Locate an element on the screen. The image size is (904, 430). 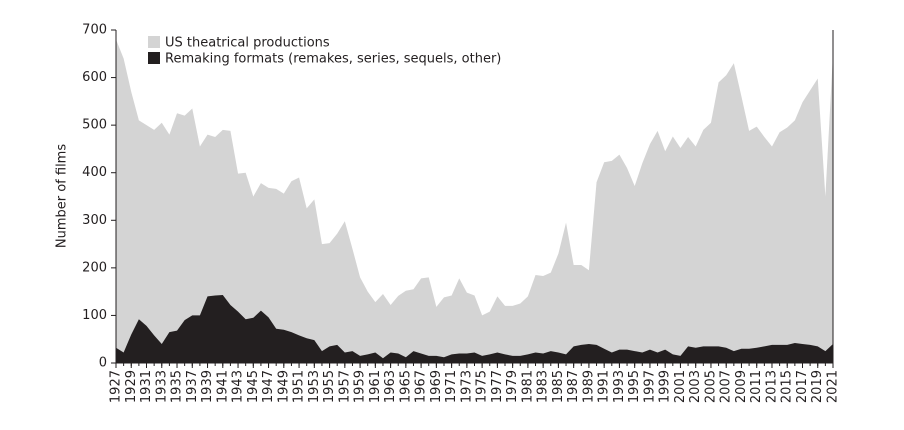
x-tick-label: 1997 is located at coordinates (649, 386).